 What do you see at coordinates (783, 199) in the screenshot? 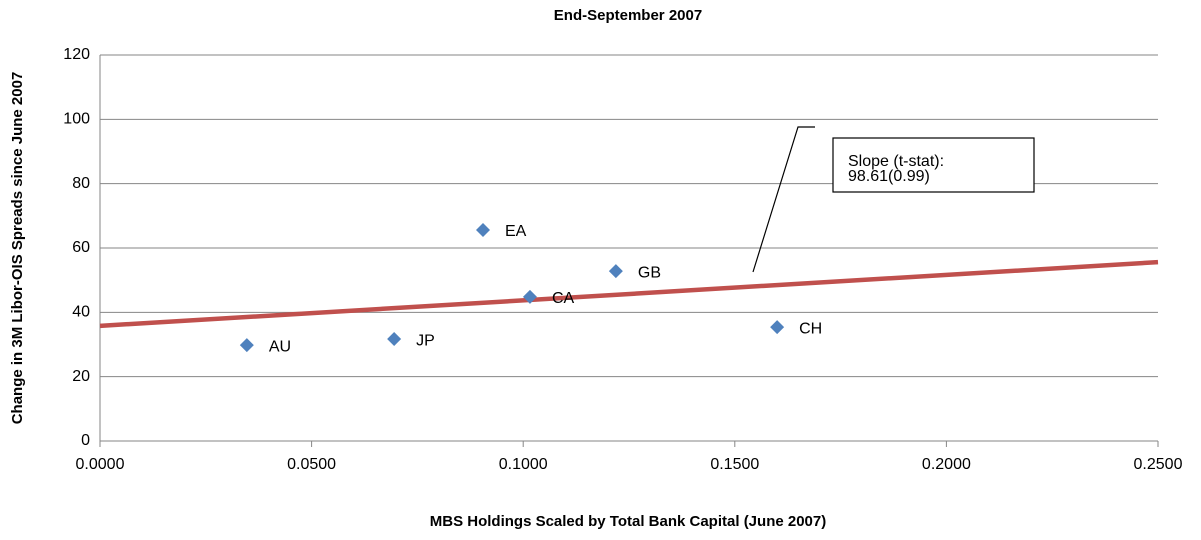
I see `callout-leader` at bounding box center [783, 199].